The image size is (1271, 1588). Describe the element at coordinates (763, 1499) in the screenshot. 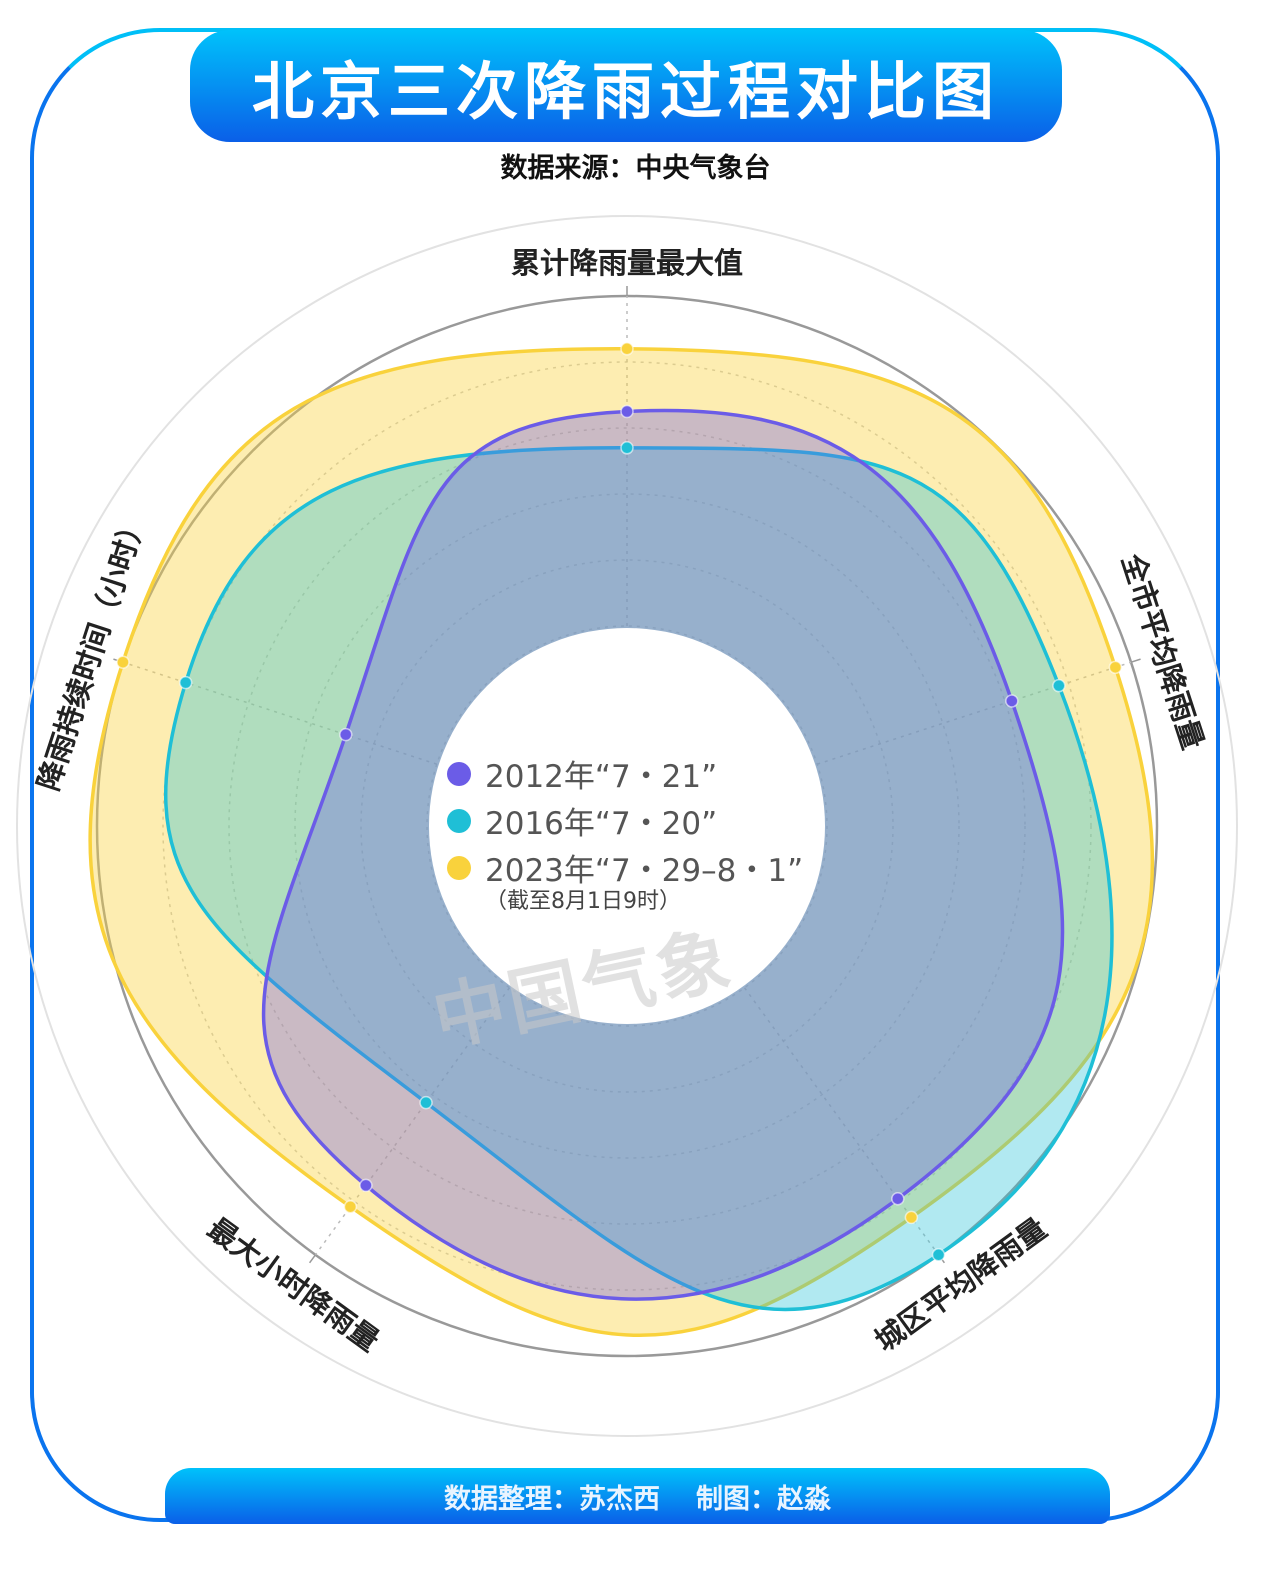

I see `chart-credit: 制图：赵淼` at that location.